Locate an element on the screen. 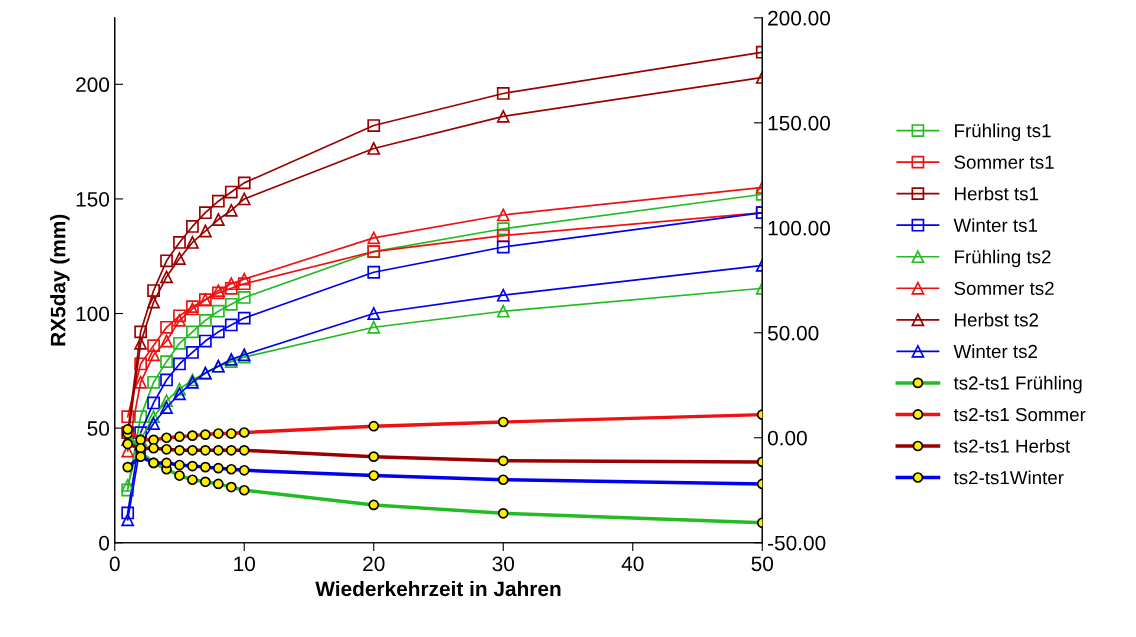 This screenshot has width=1136, height=637. y-tick-label: 100 is located at coordinates (93, 314).